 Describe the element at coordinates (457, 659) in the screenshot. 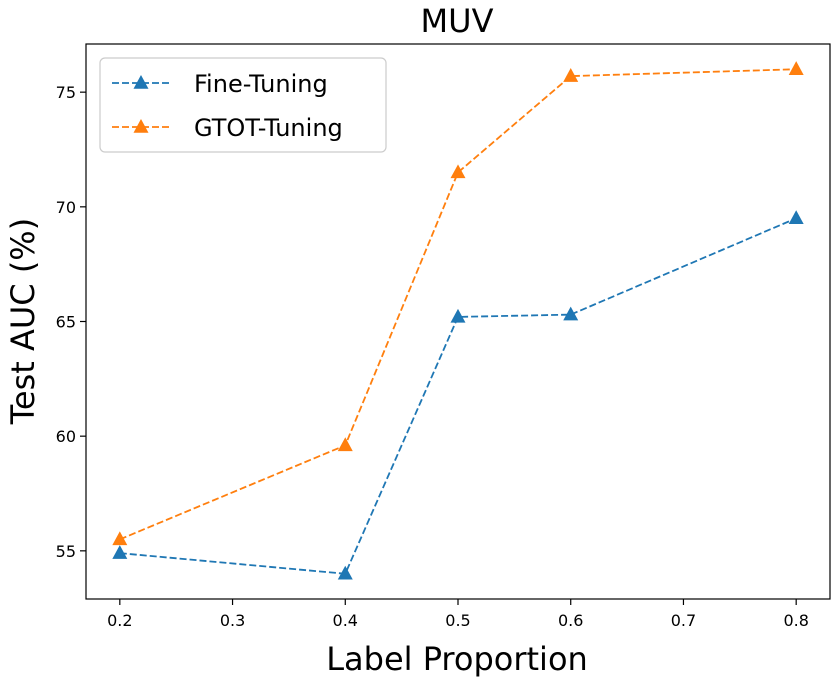

I see `x-axis-title: Label Proportion` at that location.